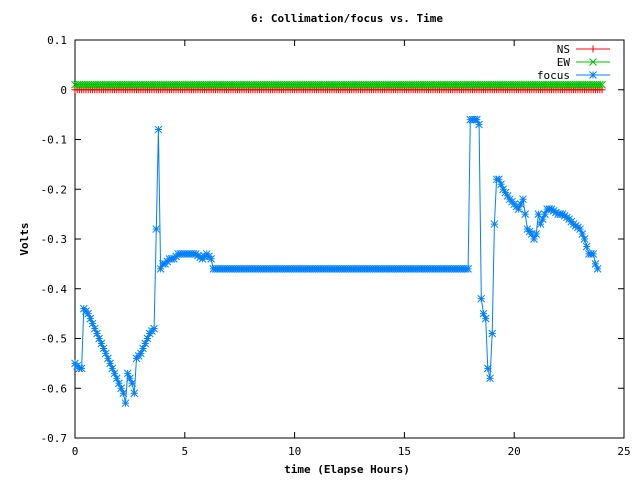 The width and height of the screenshot is (640, 480). Describe the element at coordinates (294, 451) in the screenshot. I see `x-tick-label: 10` at that location.